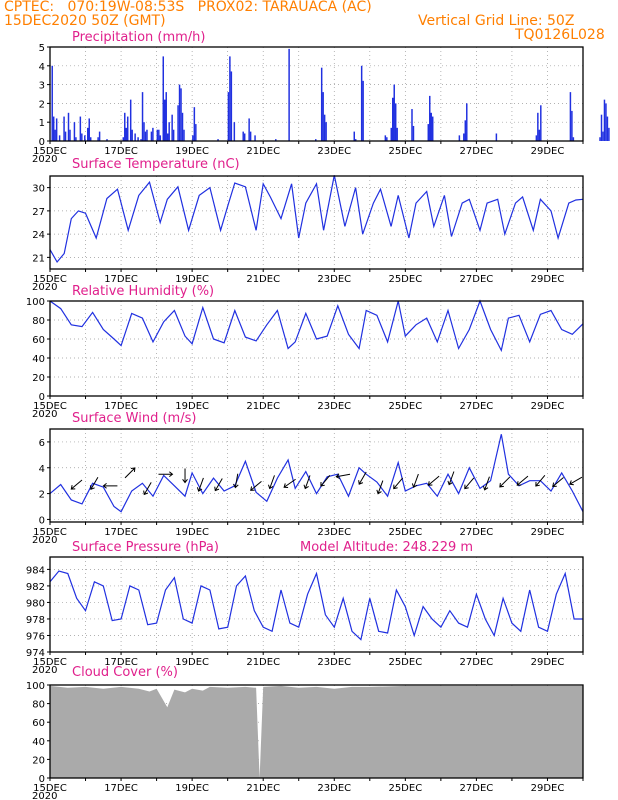 Image resolution: width=618 pixels, height=800 pixels. Describe the element at coordinates (38, 378) in the screenshot. I see `y-tick-label: 20` at that location.